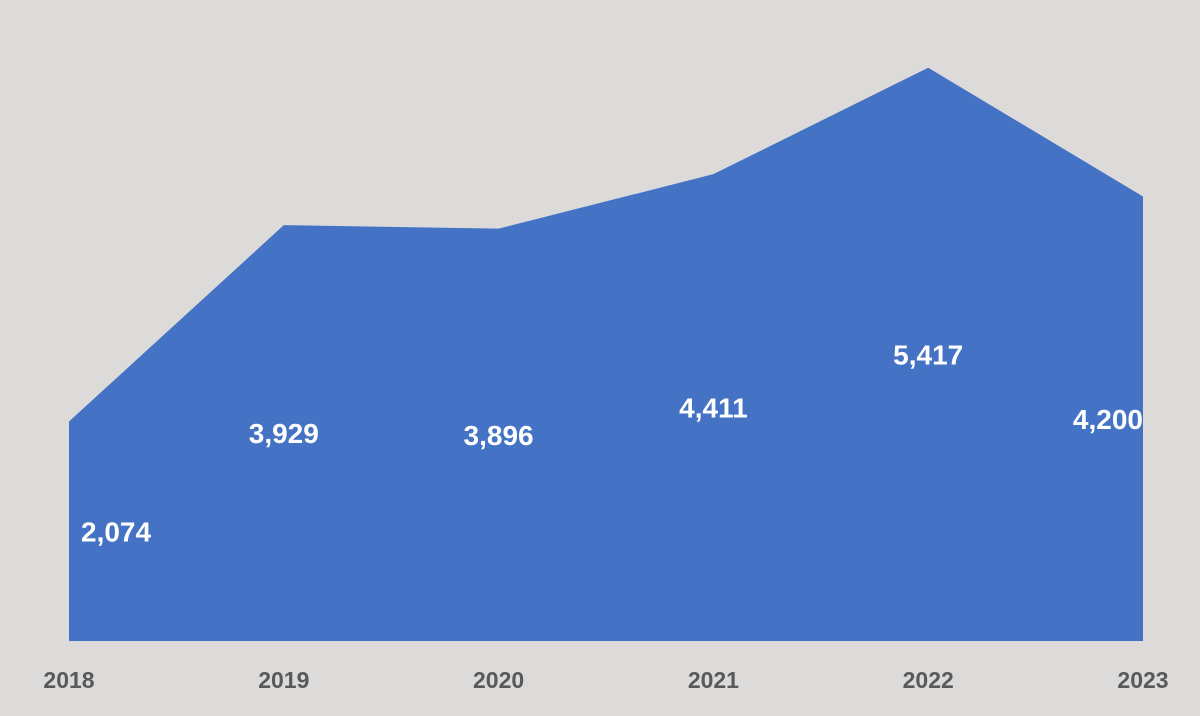 The height and width of the screenshot is (716, 1200). Describe the element at coordinates (928, 680) in the screenshot. I see `x-tick-label-2022: 2022` at that location.